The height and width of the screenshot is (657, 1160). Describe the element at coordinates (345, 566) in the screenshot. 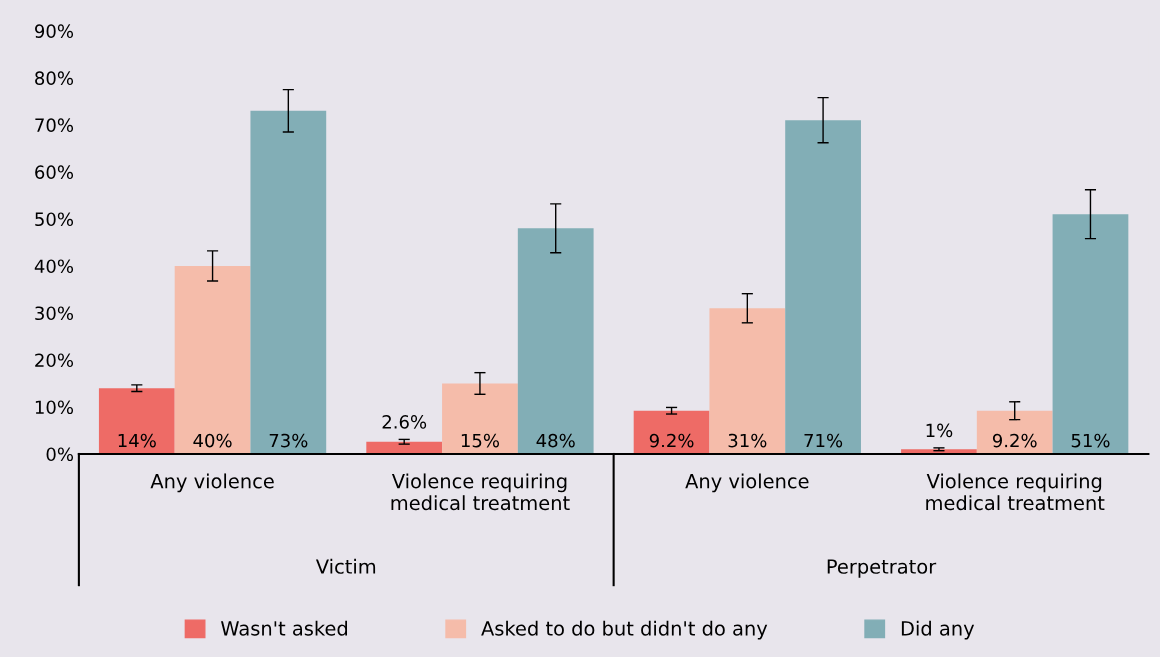

I see `text: Victim` at that location.